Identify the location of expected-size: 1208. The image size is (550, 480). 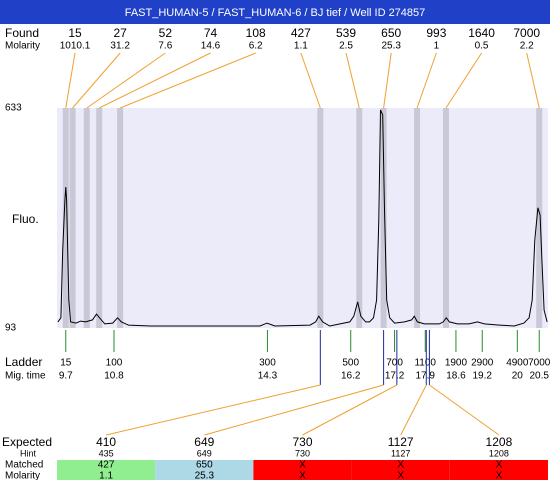
(499, 442).